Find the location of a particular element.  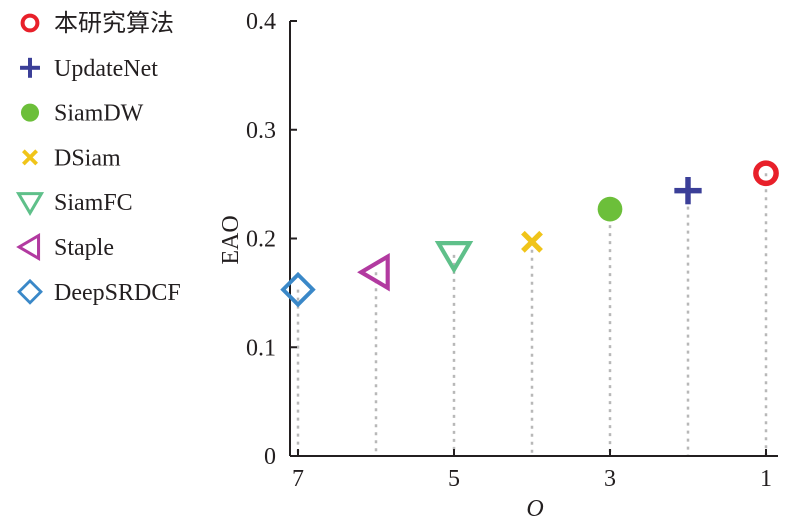

x-axis-title: O is located at coordinates (534, 509).